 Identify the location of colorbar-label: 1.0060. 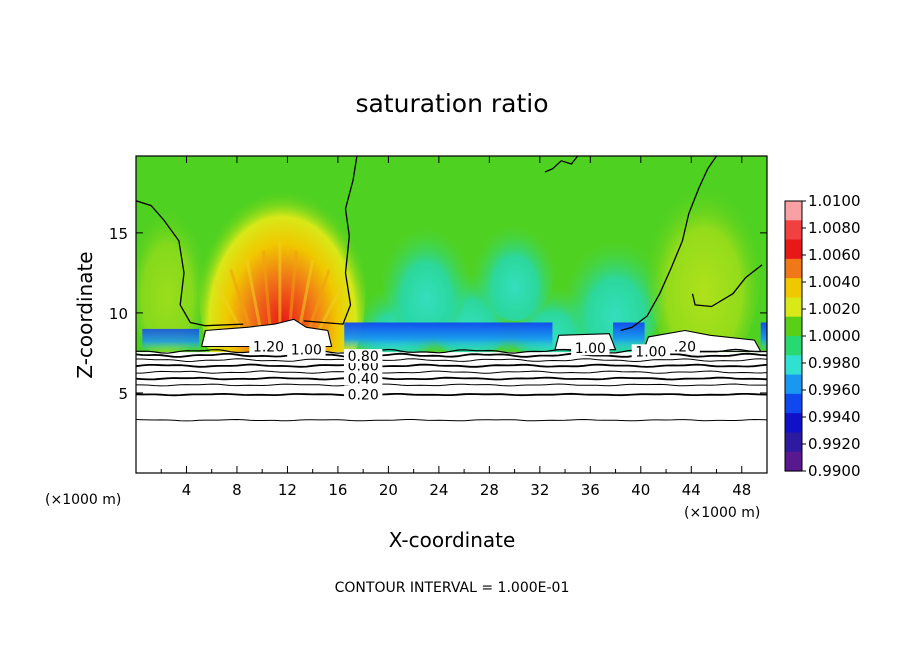
(834, 255).